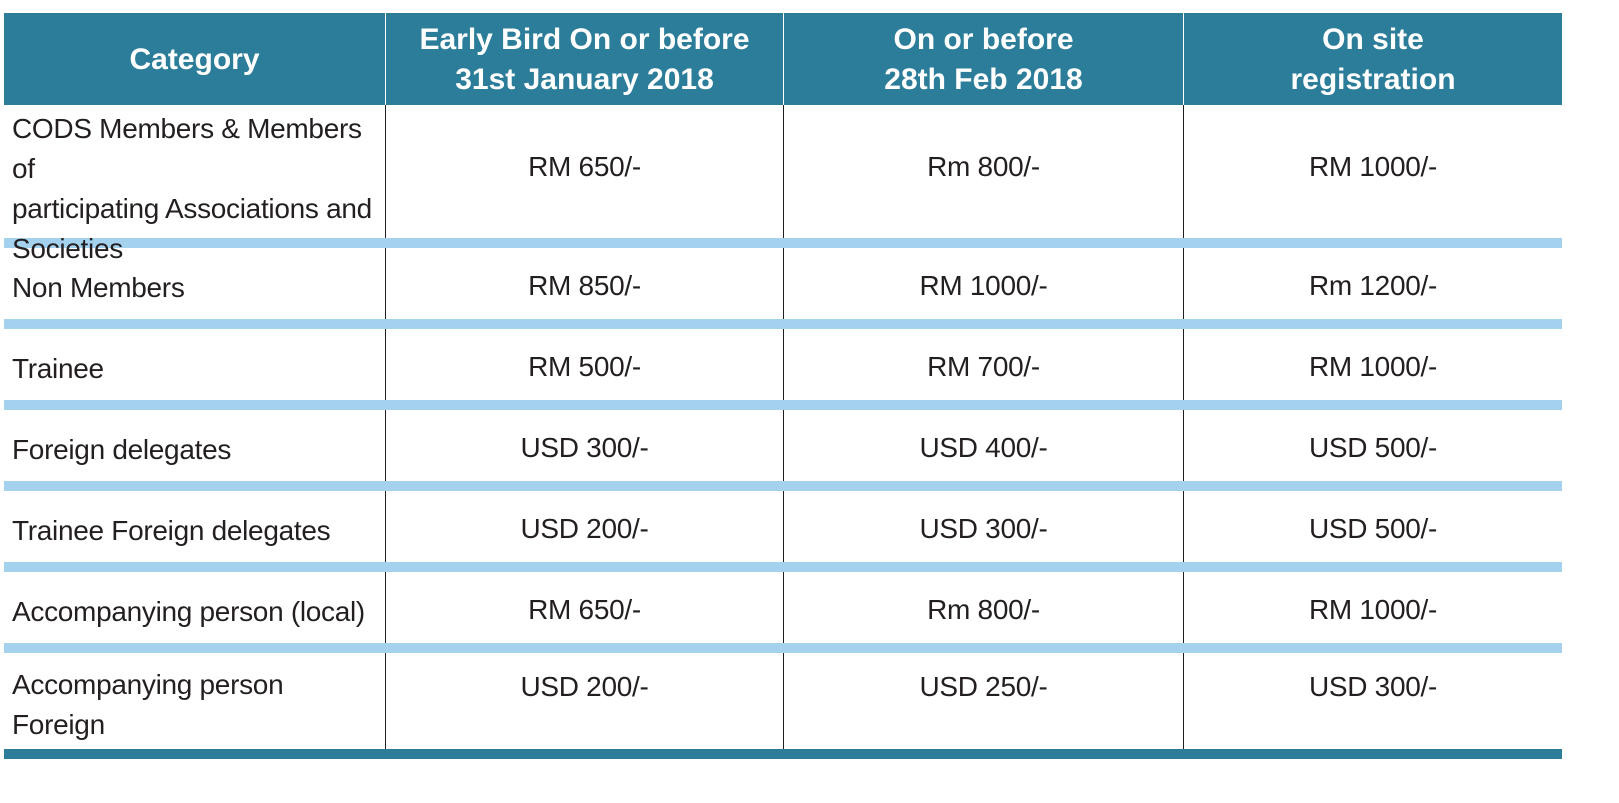 The width and height of the screenshot is (1619, 803). I want to click on category-cell: Non Members, so click(195, 283).